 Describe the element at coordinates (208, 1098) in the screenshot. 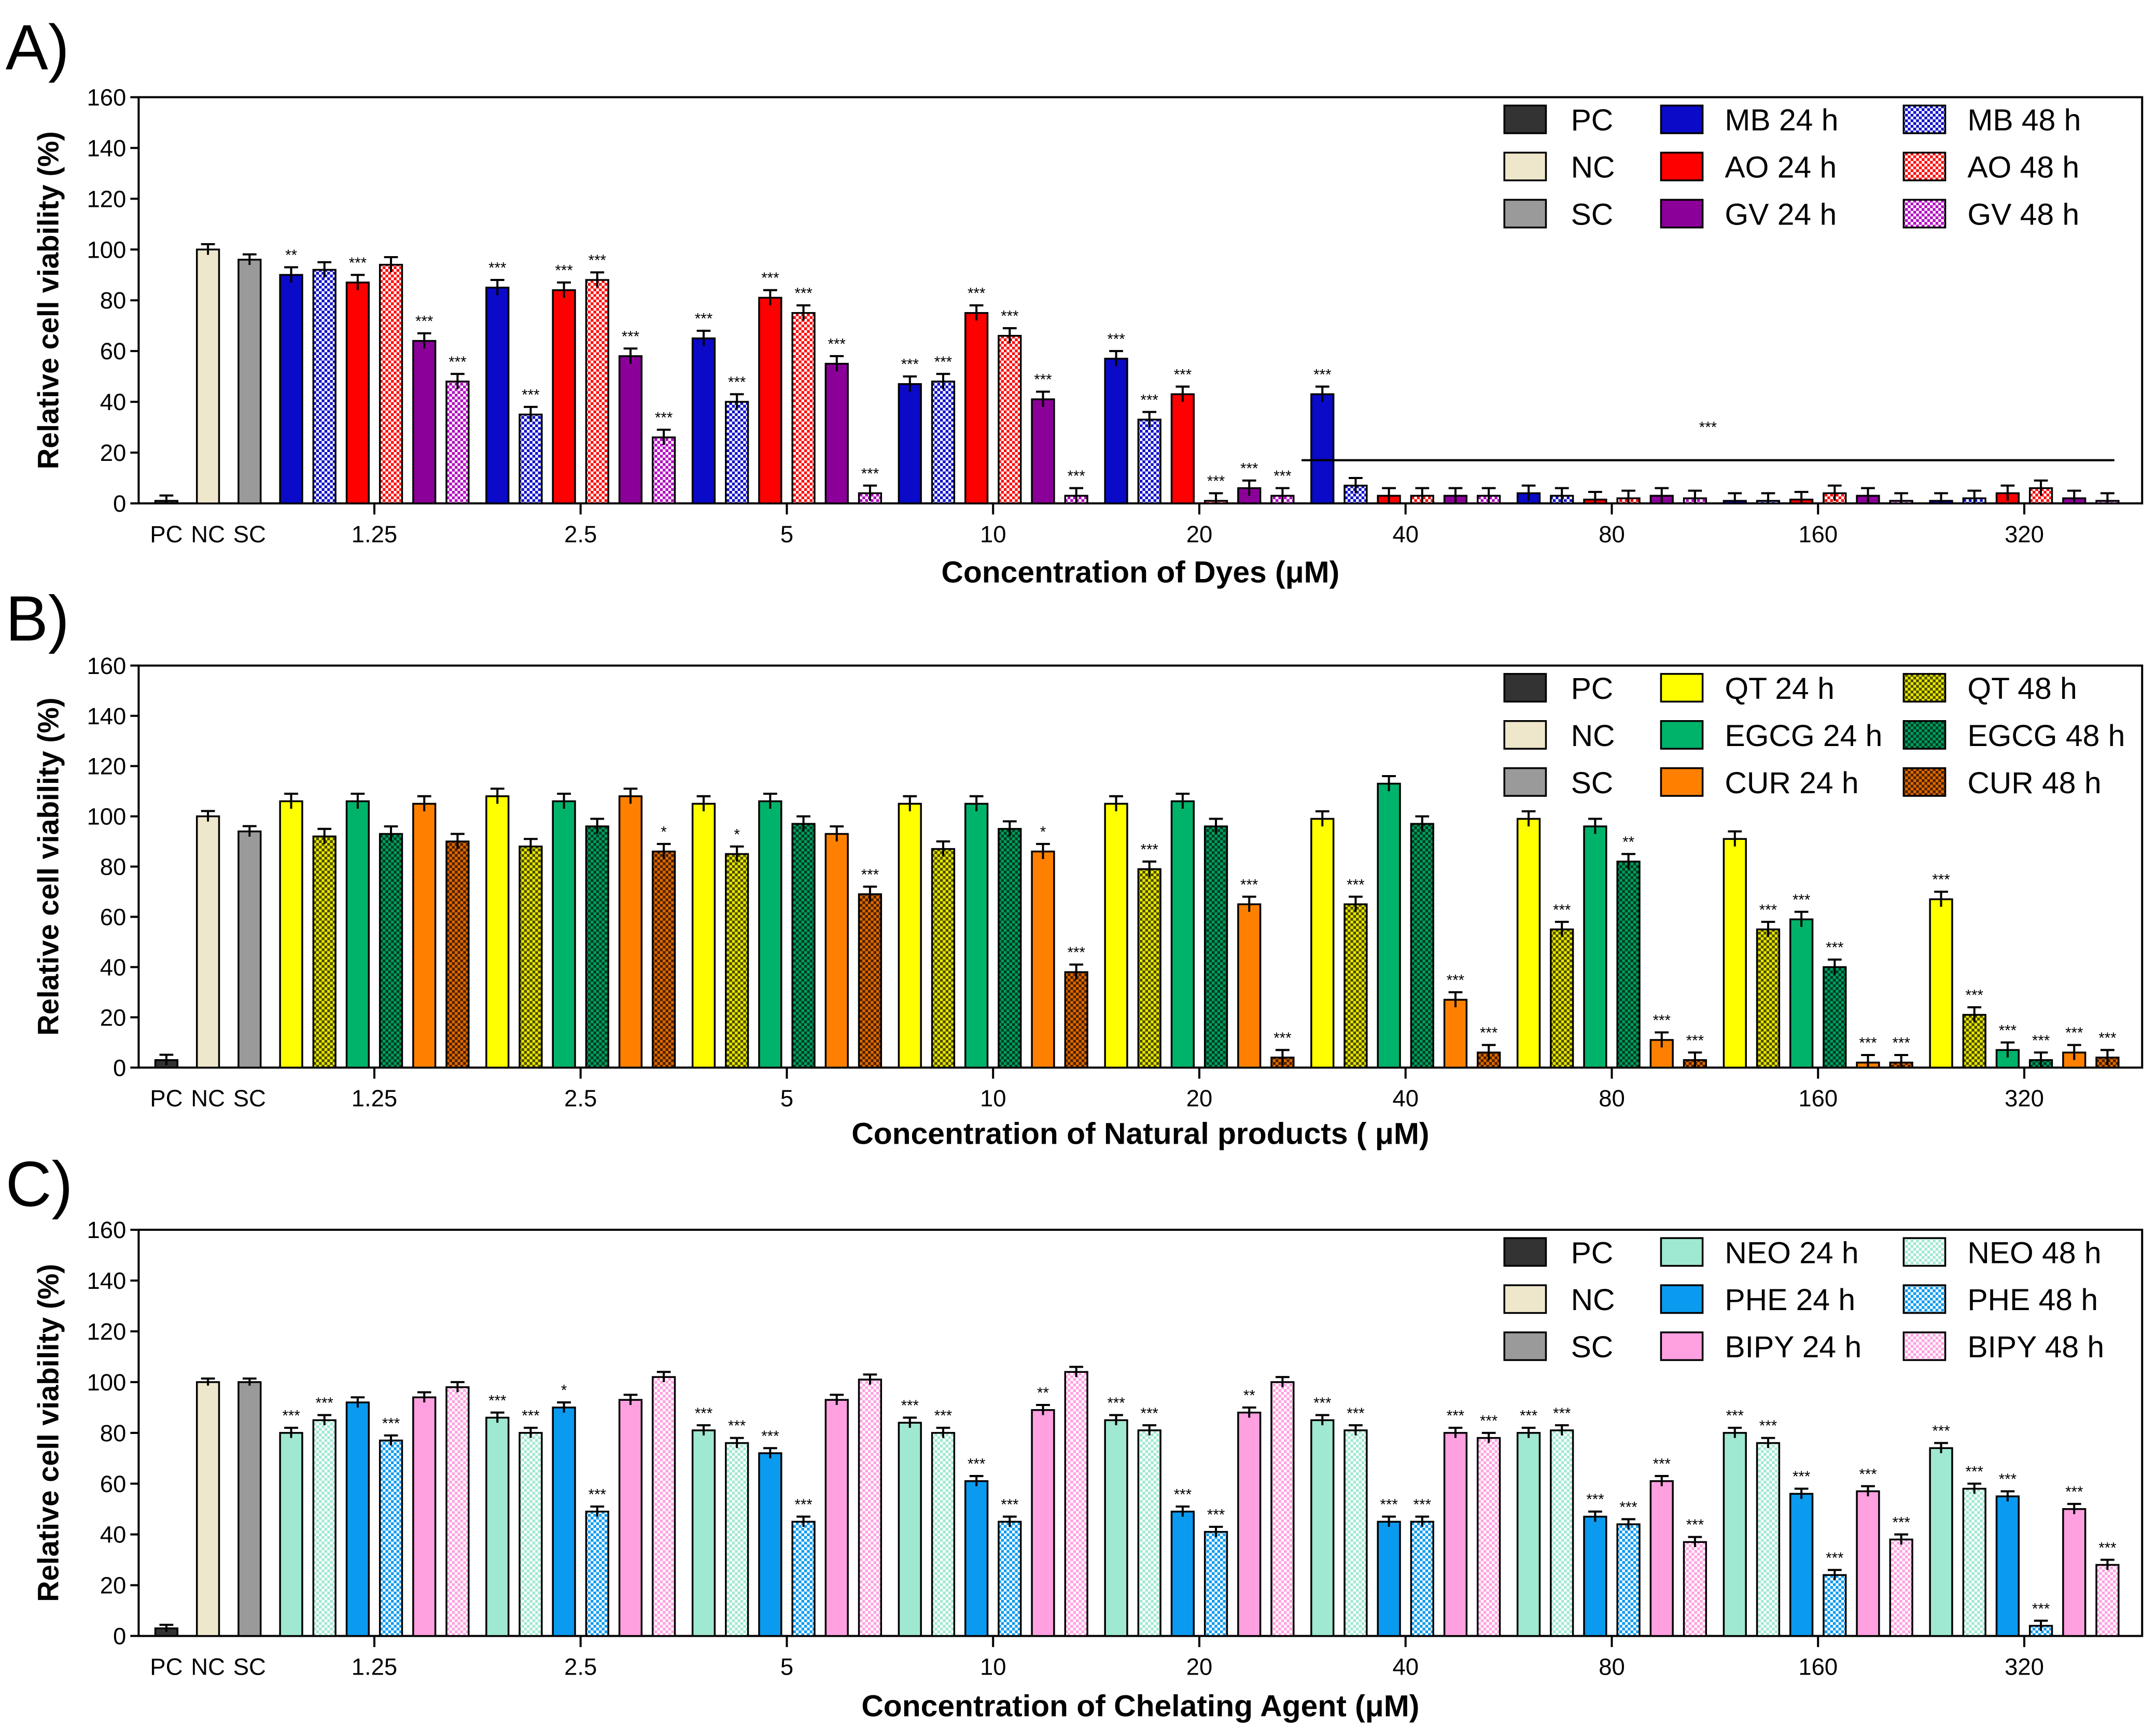

I see `x-tick-label: NC` at that location.